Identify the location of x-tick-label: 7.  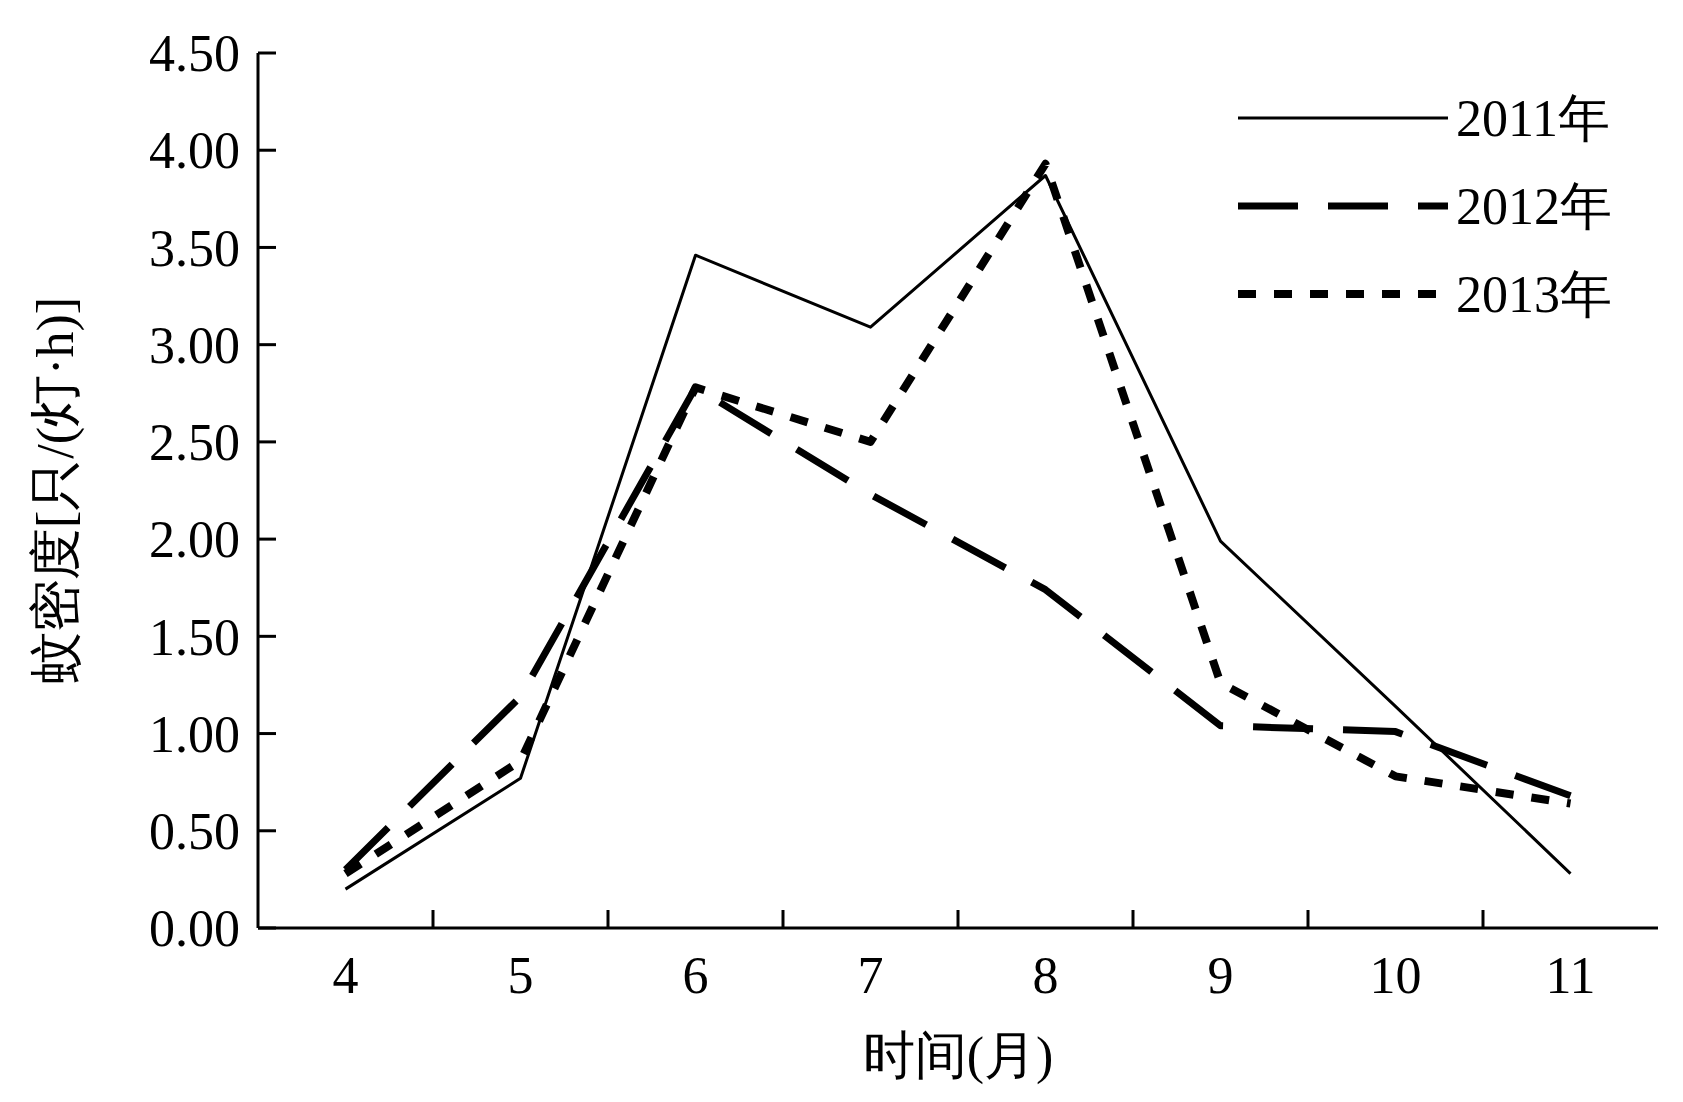
(870, 975).